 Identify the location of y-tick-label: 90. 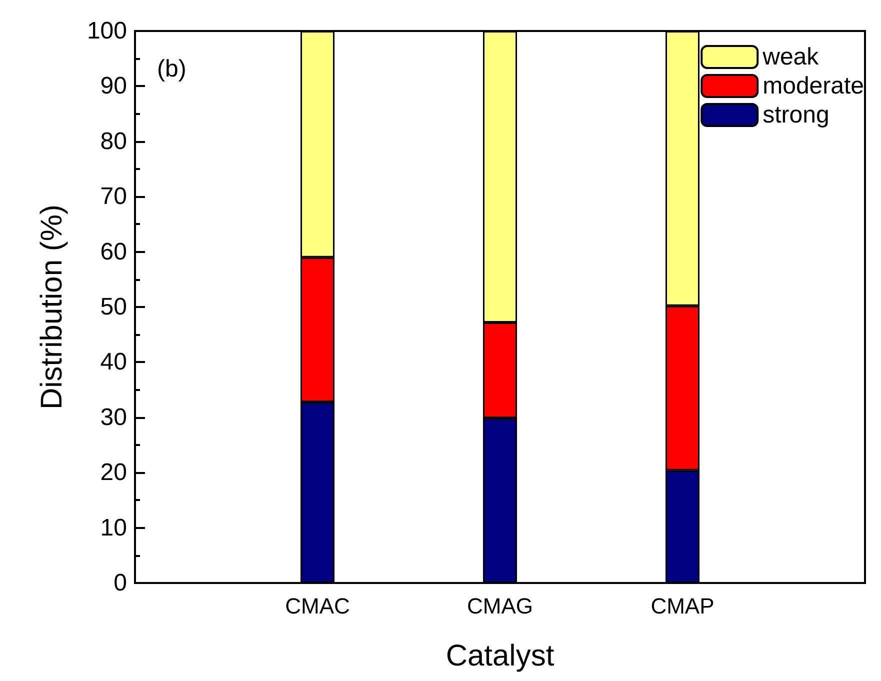
(113, 86).